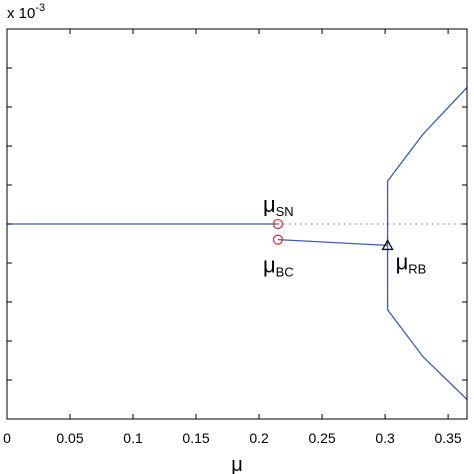 The image size is (474, 474). Describe the element at coordinates (7, 438) in the screenshot. I see `x-tick-label: 0` at that location.